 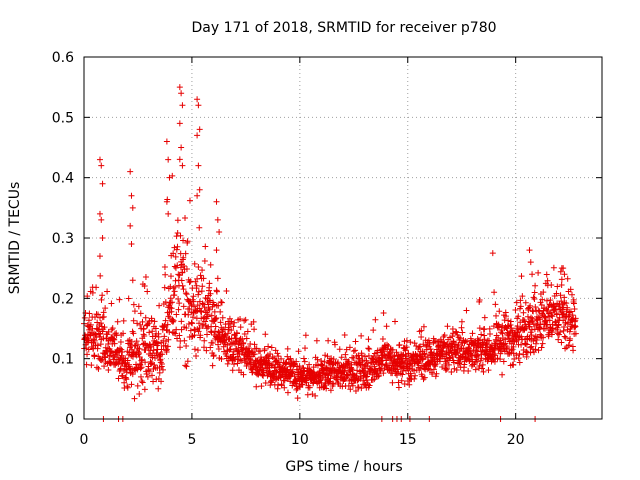 What do you see at coordinates (15, 238) in the screenshot?
I see `y-axis-label: SRMTID / TECUs` at bounding box center [15, 238].